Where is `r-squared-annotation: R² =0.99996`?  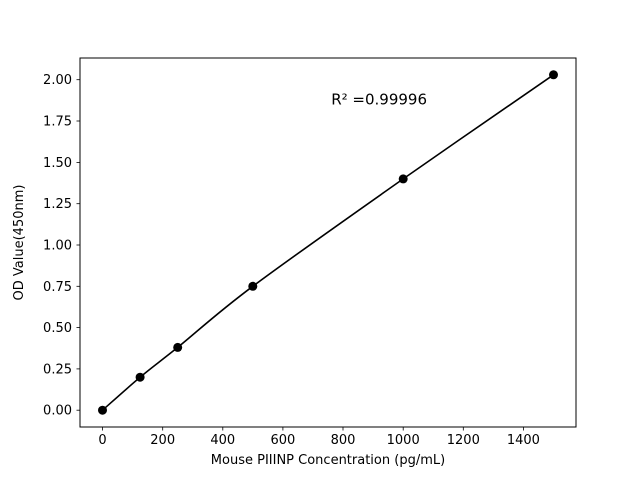
r-squared-annotation: R² =0.99996 is located at coordinates (379, 100).